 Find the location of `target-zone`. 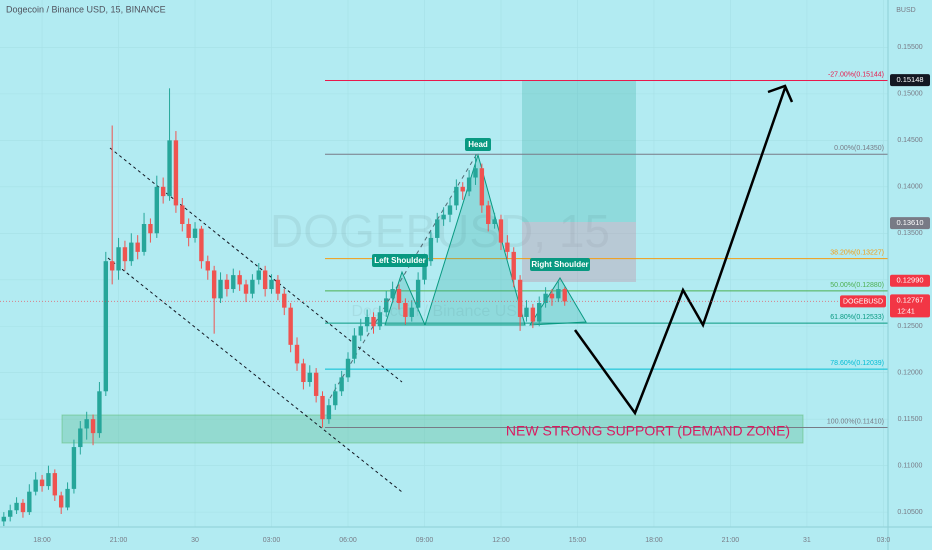

target-zone is located at coordinates (579, 151).